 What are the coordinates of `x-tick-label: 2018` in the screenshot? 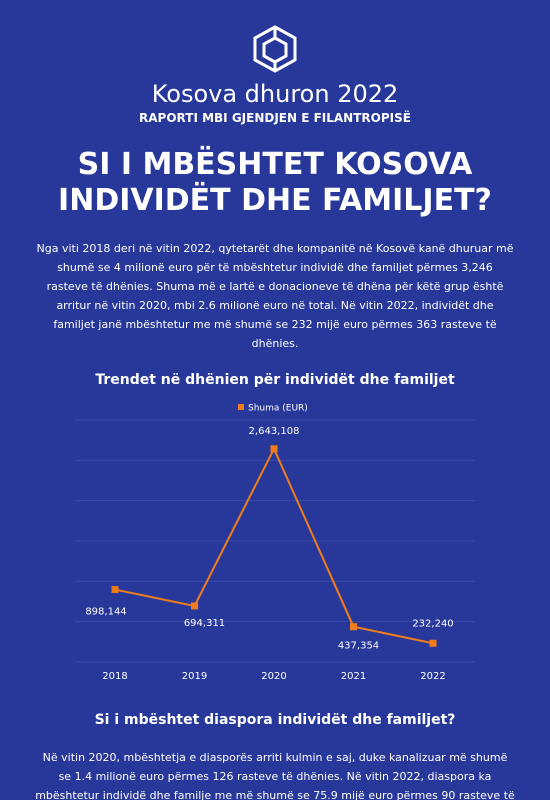 It's located at (114, 676).